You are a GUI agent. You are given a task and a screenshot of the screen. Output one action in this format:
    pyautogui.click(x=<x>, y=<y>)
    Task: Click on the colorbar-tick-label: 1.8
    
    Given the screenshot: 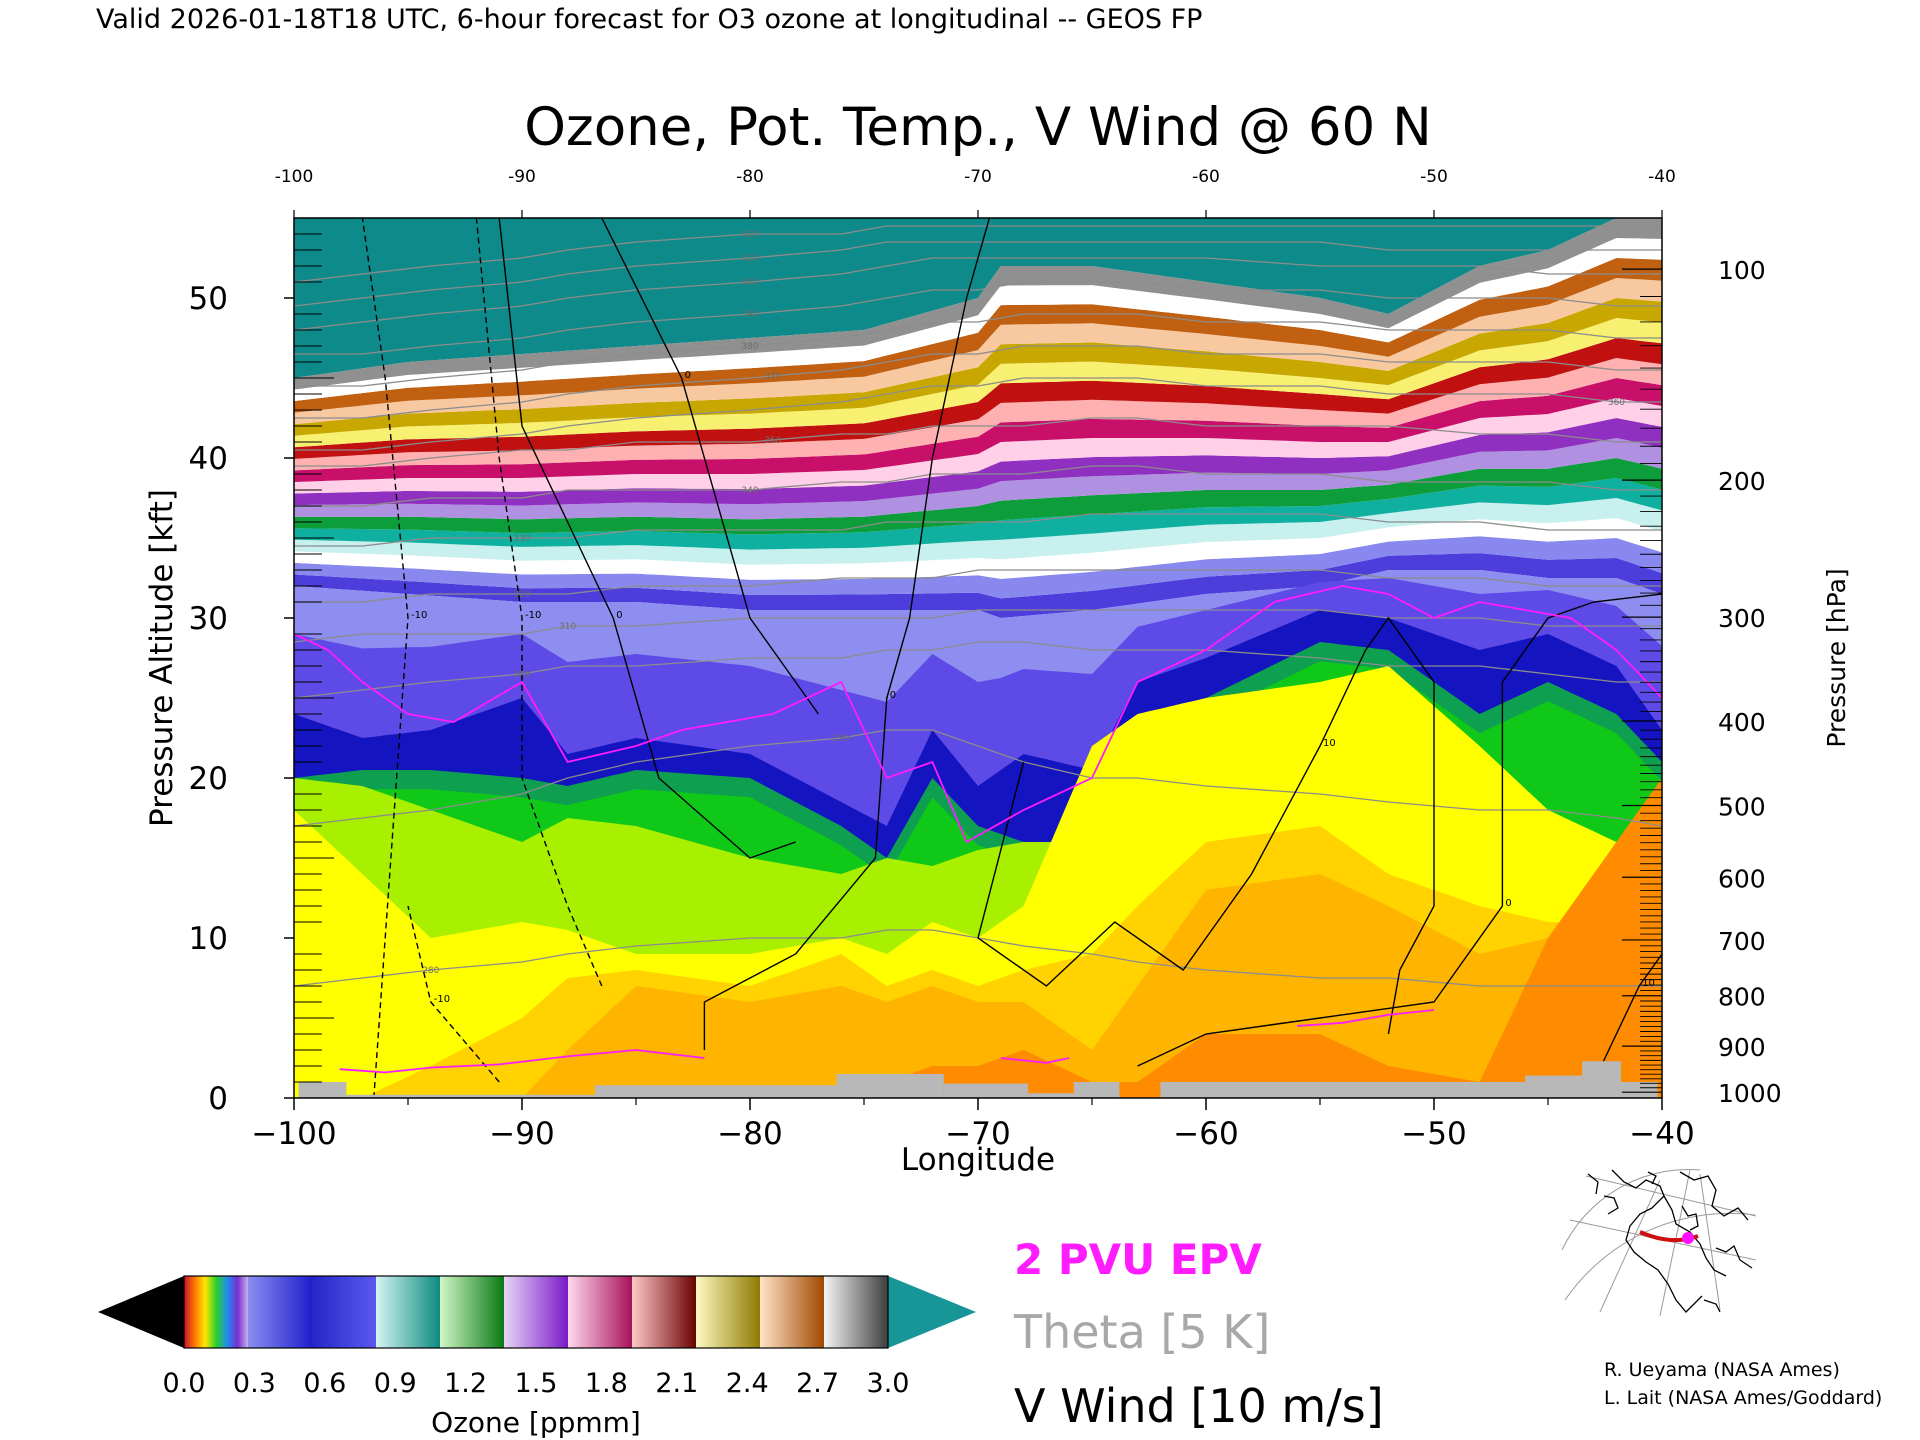 What is the action you would take?
    pyautogui.click(x=606, y=1383)
    